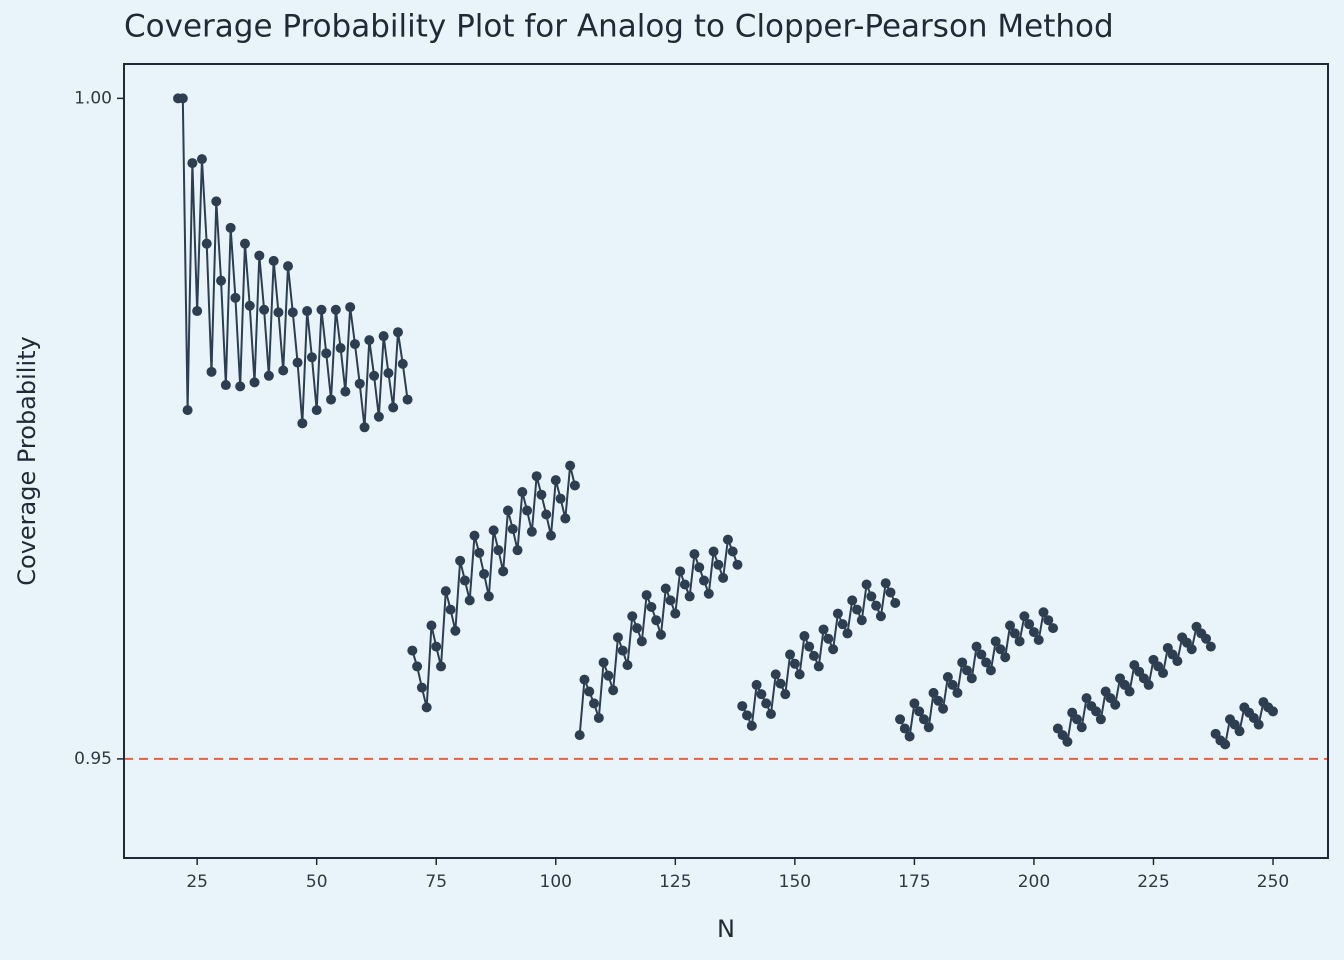 The width and height of the screenshot is (1344, 960). What do you see at coordinates (726, 929) in the screenshot?
I see `x-axis-label: N` at bounding box center [726, 929].